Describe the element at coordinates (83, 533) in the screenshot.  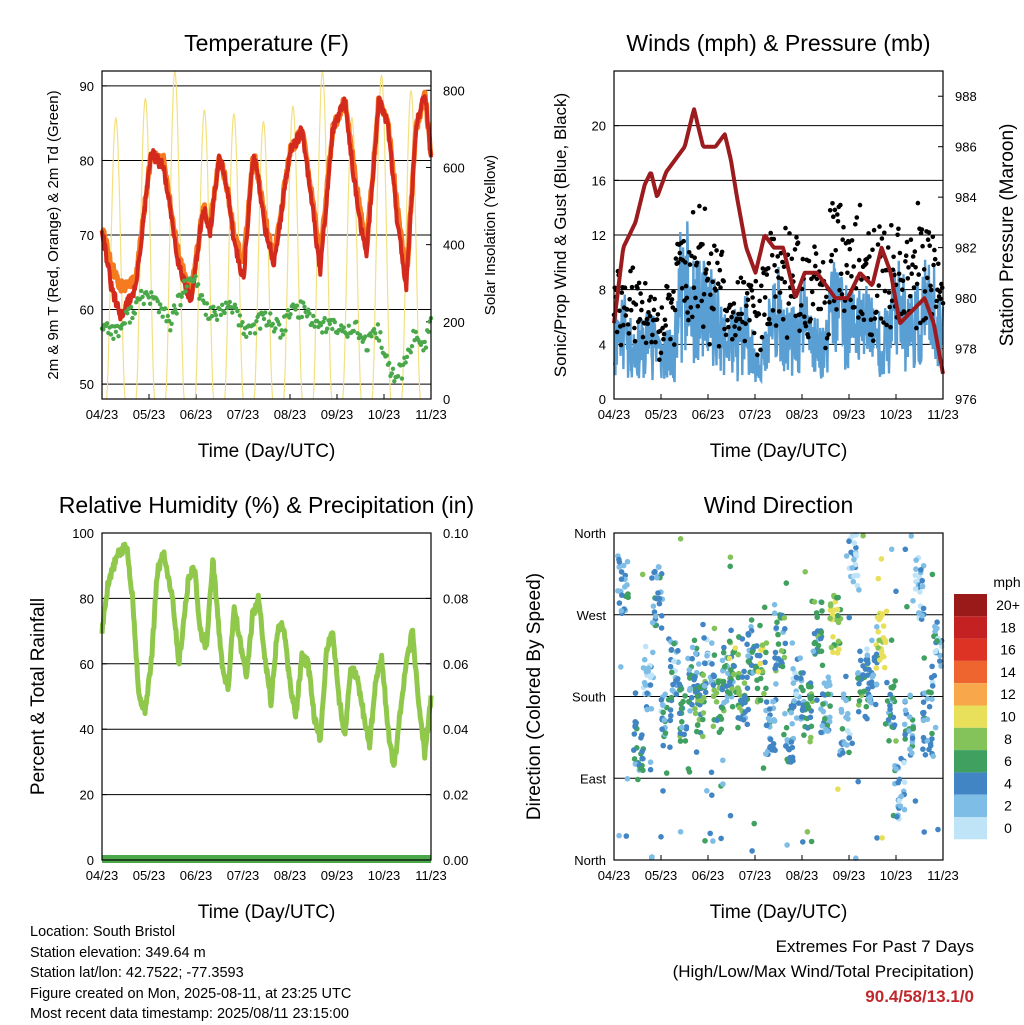
I see `y-tick-label: 100` at that location.